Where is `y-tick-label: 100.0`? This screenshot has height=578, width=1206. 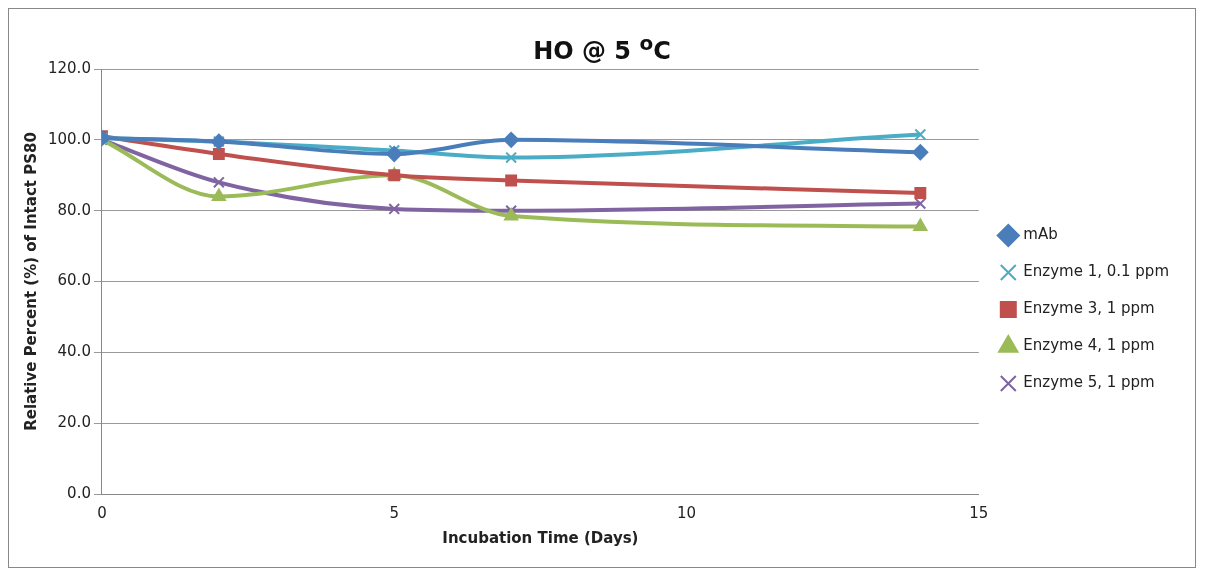
y-tick-label: 100.0 is located at coordinates (69, 138).